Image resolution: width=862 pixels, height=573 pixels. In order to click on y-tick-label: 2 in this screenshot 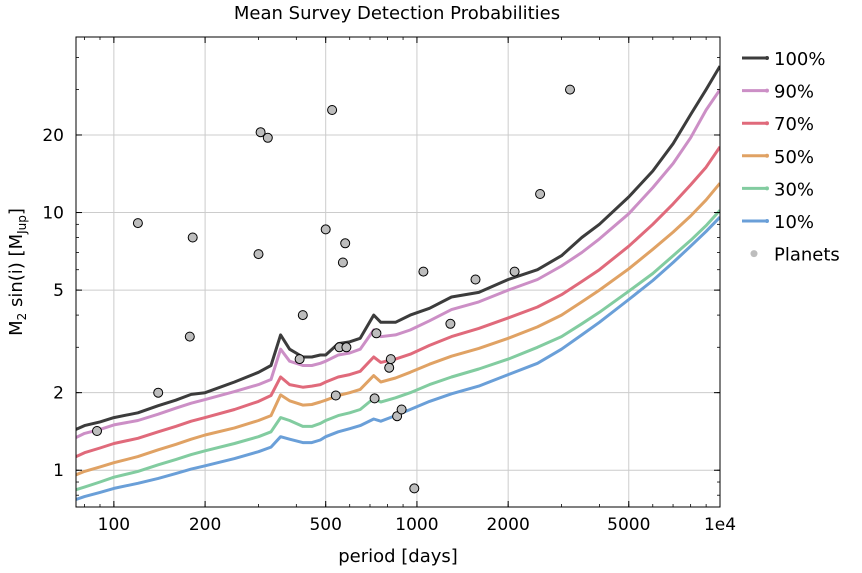, I will do `click(58, 394)`.